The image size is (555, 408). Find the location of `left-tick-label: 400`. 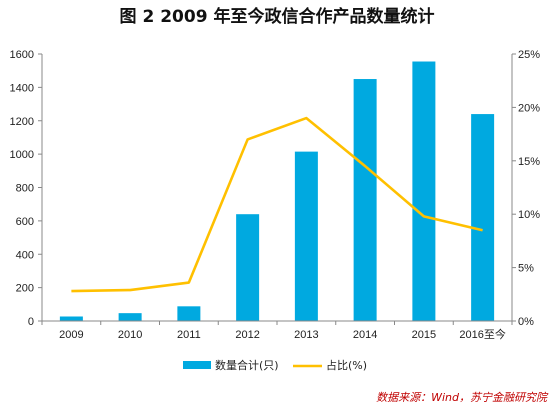

left-tick-label: 400 is located at coordinates (25, 255).